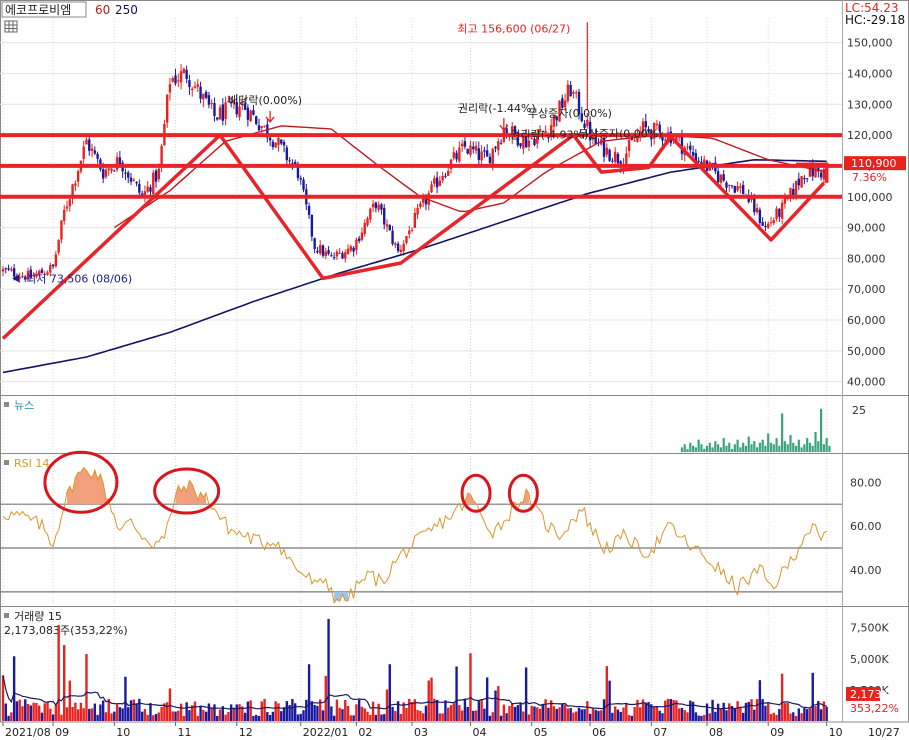 The height and width of the screenshot is (740, 909). What do you see at coordinates (6, 404) in the screenshot?
I see `news-panel-handle` at bounding box center [6, 404].